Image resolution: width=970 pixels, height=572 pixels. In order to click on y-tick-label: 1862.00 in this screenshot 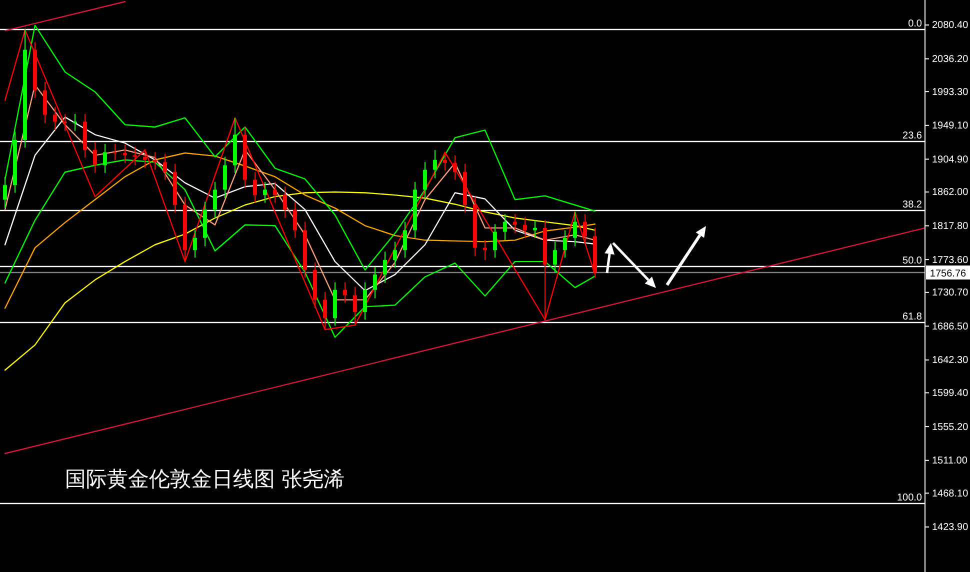, I will do `click(950, 192)`.